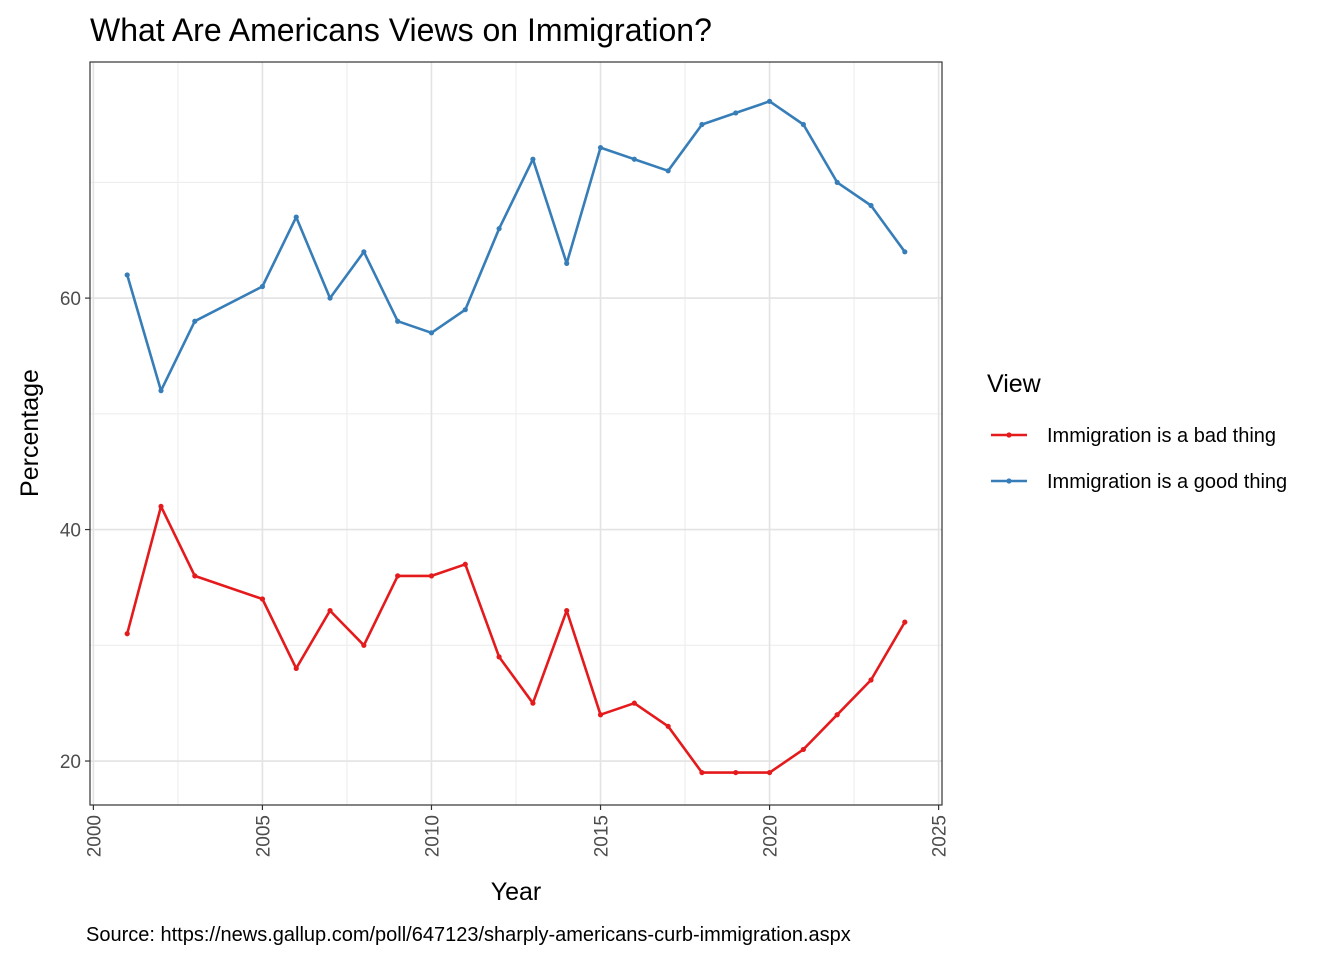  What do you see at coordinates (70, 299) in the screenshot?
I see `y-tick-label: 60` at bounding box center [70, 299].